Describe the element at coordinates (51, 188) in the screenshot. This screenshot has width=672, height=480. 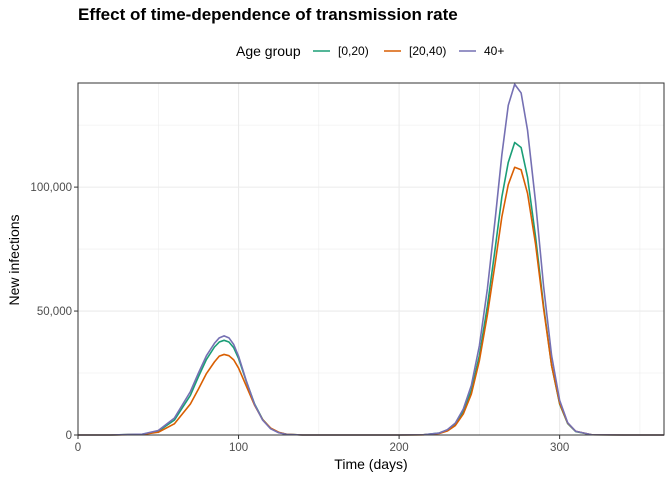
I see `y-tick-label: 100,000` at that location.